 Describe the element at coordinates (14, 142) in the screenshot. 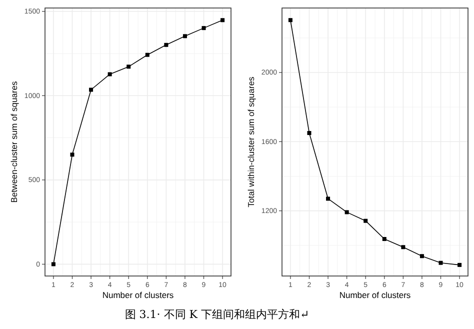

I see `y-axis-title: Between-cluster sum of squares` at that location.